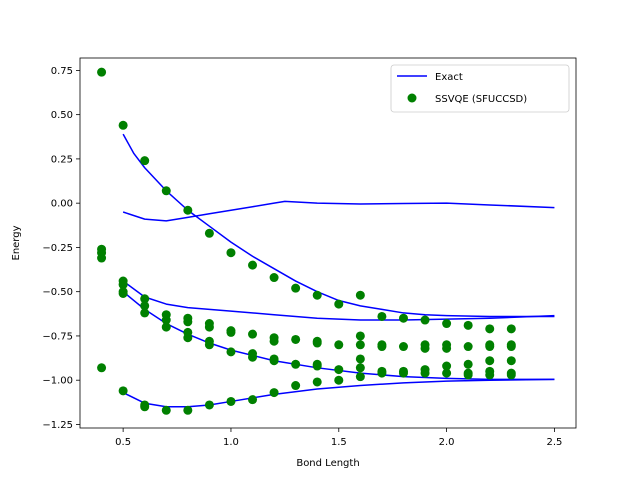 This screenshot has height=480, width=640. What do you see at coordinates (16, 242) in the screenshot?
I see `y-axis-label: Energy` at bounding box center [16, 242].